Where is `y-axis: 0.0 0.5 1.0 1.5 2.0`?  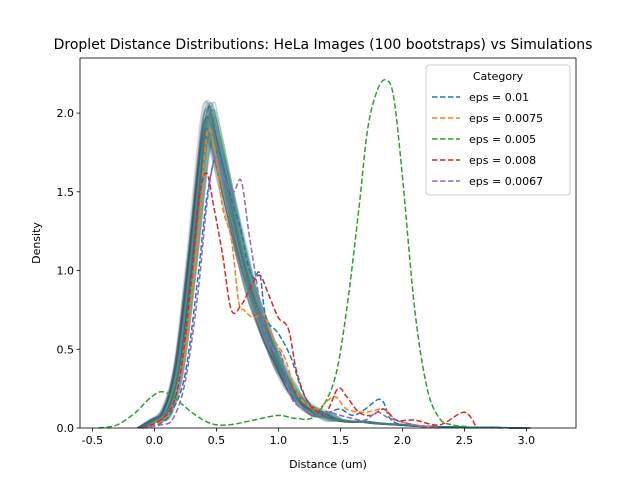 y-axis: 0.0 0.5 1.0 1.5 2.0 is located at coordinates (68, 271).